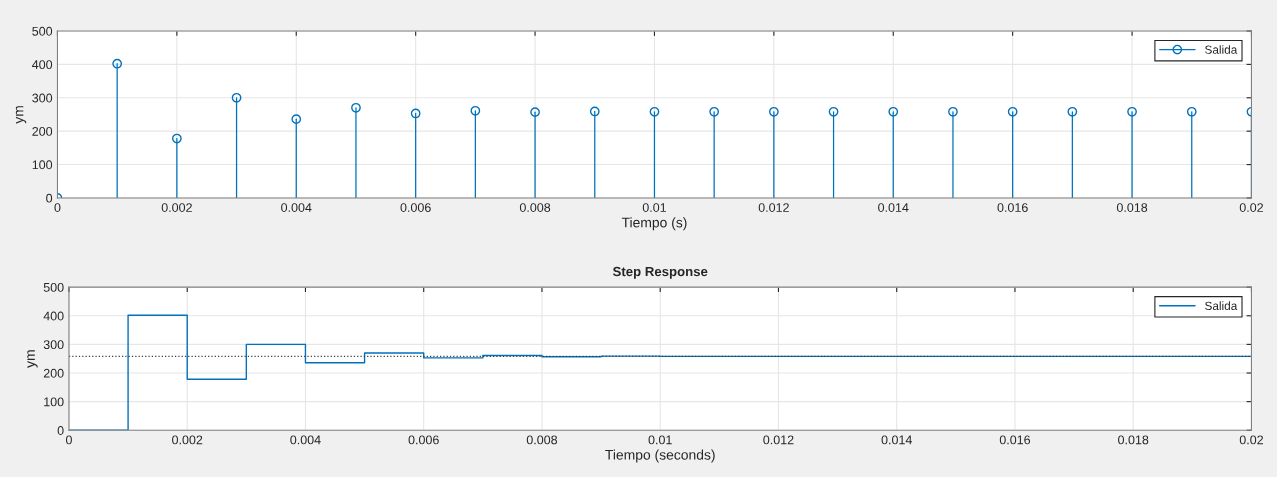 The width and height of the screenshot is (1277, 477). I want to click on x-axis-title: Tiempo (seconds), so click(660, 456).